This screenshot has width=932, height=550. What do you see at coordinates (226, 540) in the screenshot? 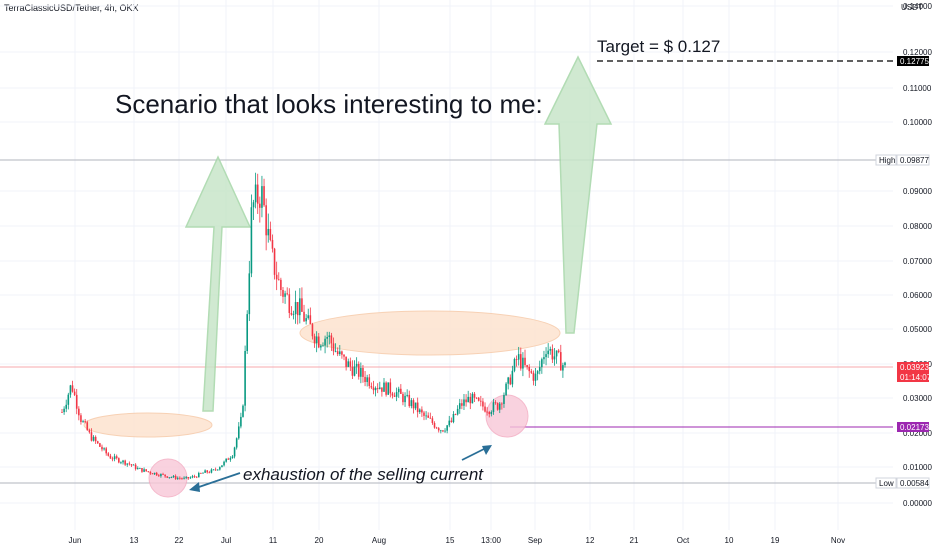
I see `time-tick-label: Jul` at bounding box center [226, 540].